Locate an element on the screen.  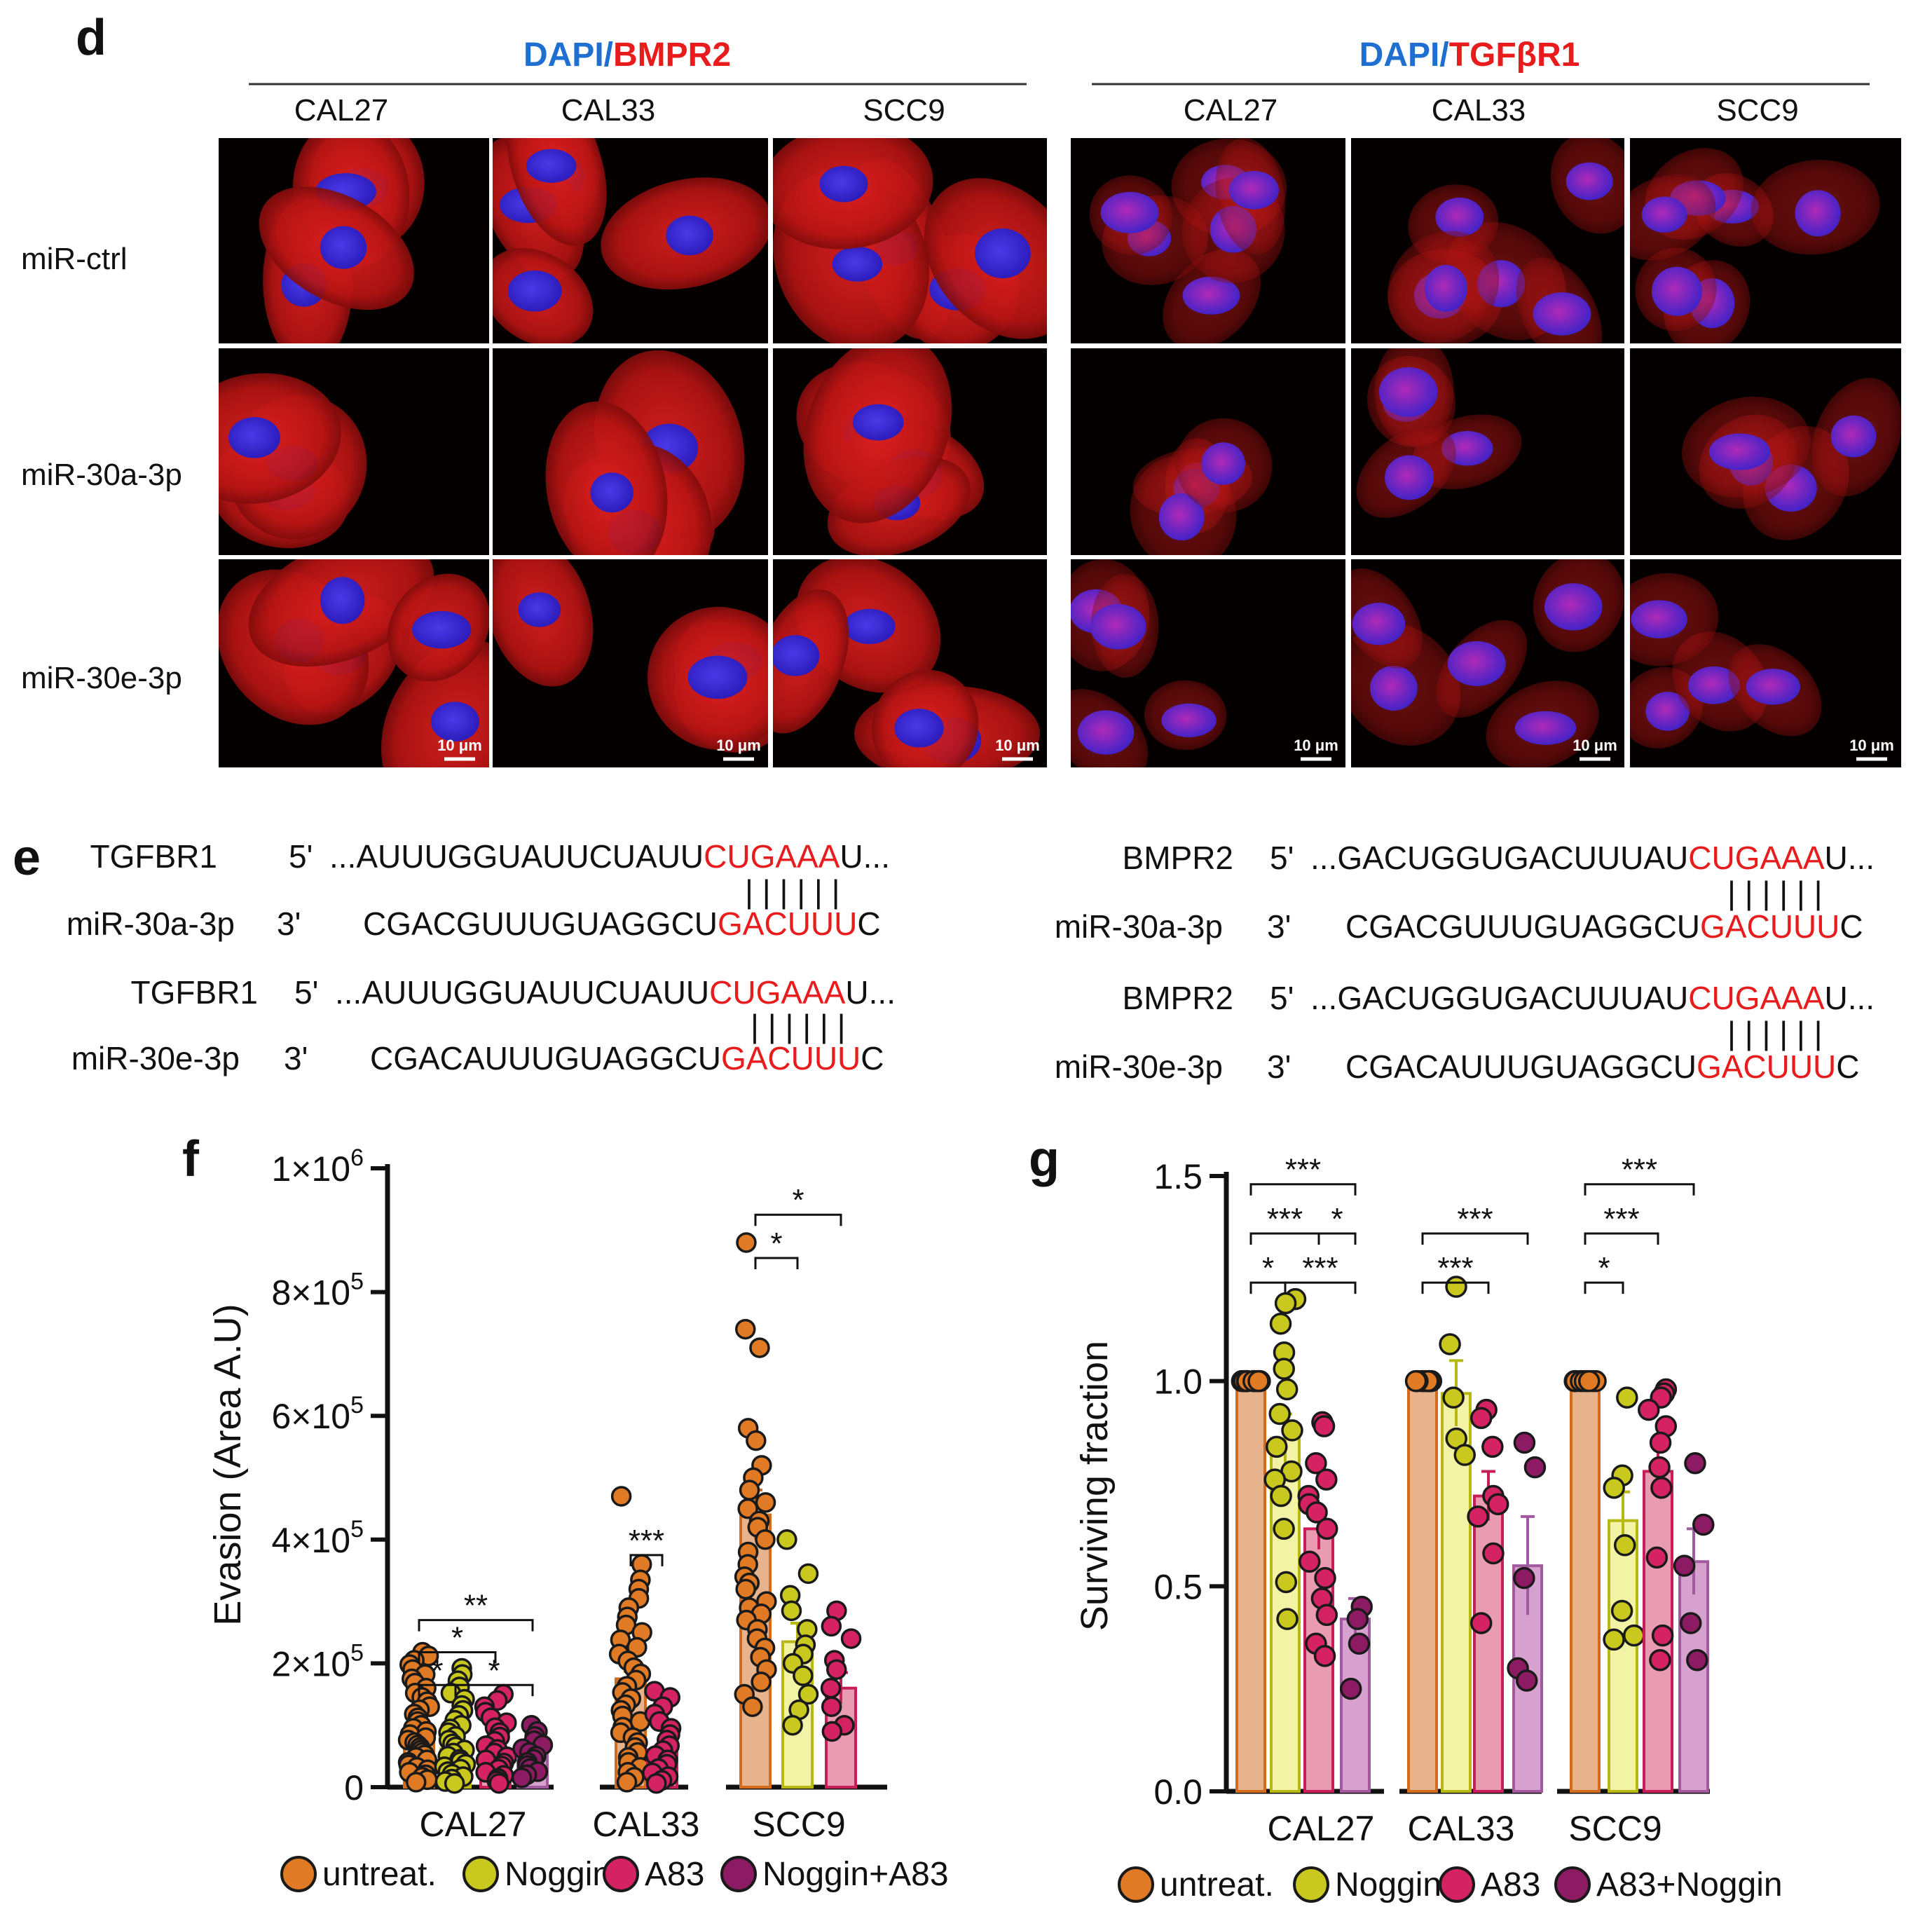
y-axis-label: Surviving fraction is located at coordinates (1095, 1486).